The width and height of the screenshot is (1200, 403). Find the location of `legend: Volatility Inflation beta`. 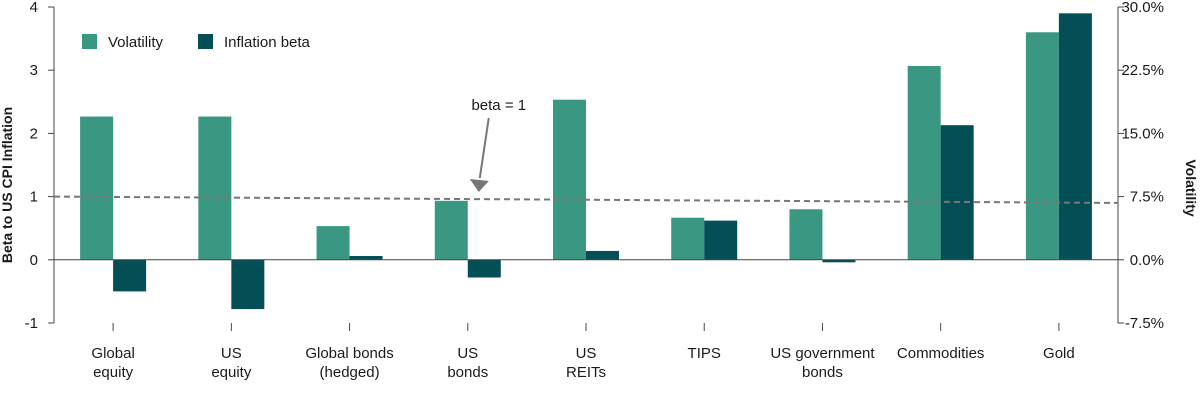

legend: Volatility Inflation beta is located at coordinates (196, 42).